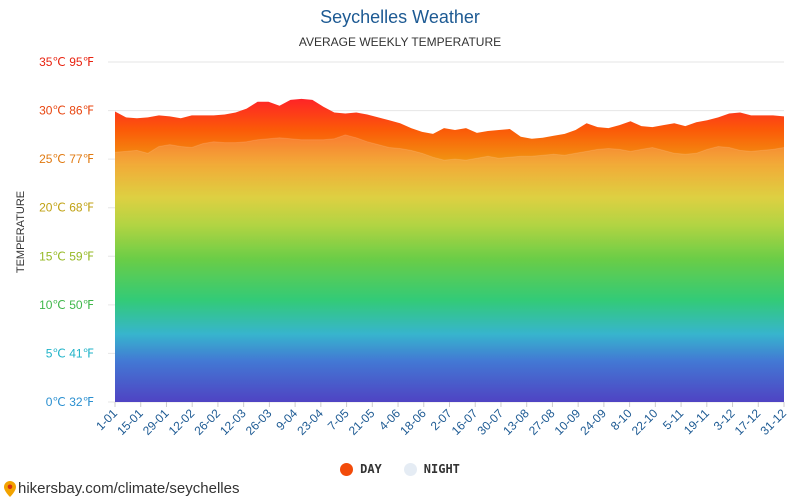  I want to click on footer-link: hikersbay.com/climate/seychelles, so click(121, 488).